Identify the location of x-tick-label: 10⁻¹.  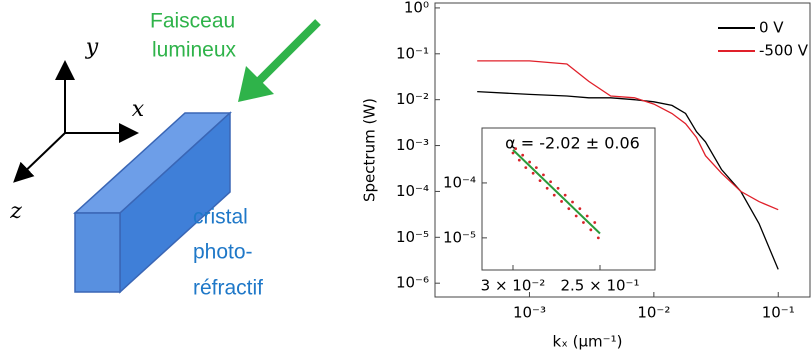
(778, 313).